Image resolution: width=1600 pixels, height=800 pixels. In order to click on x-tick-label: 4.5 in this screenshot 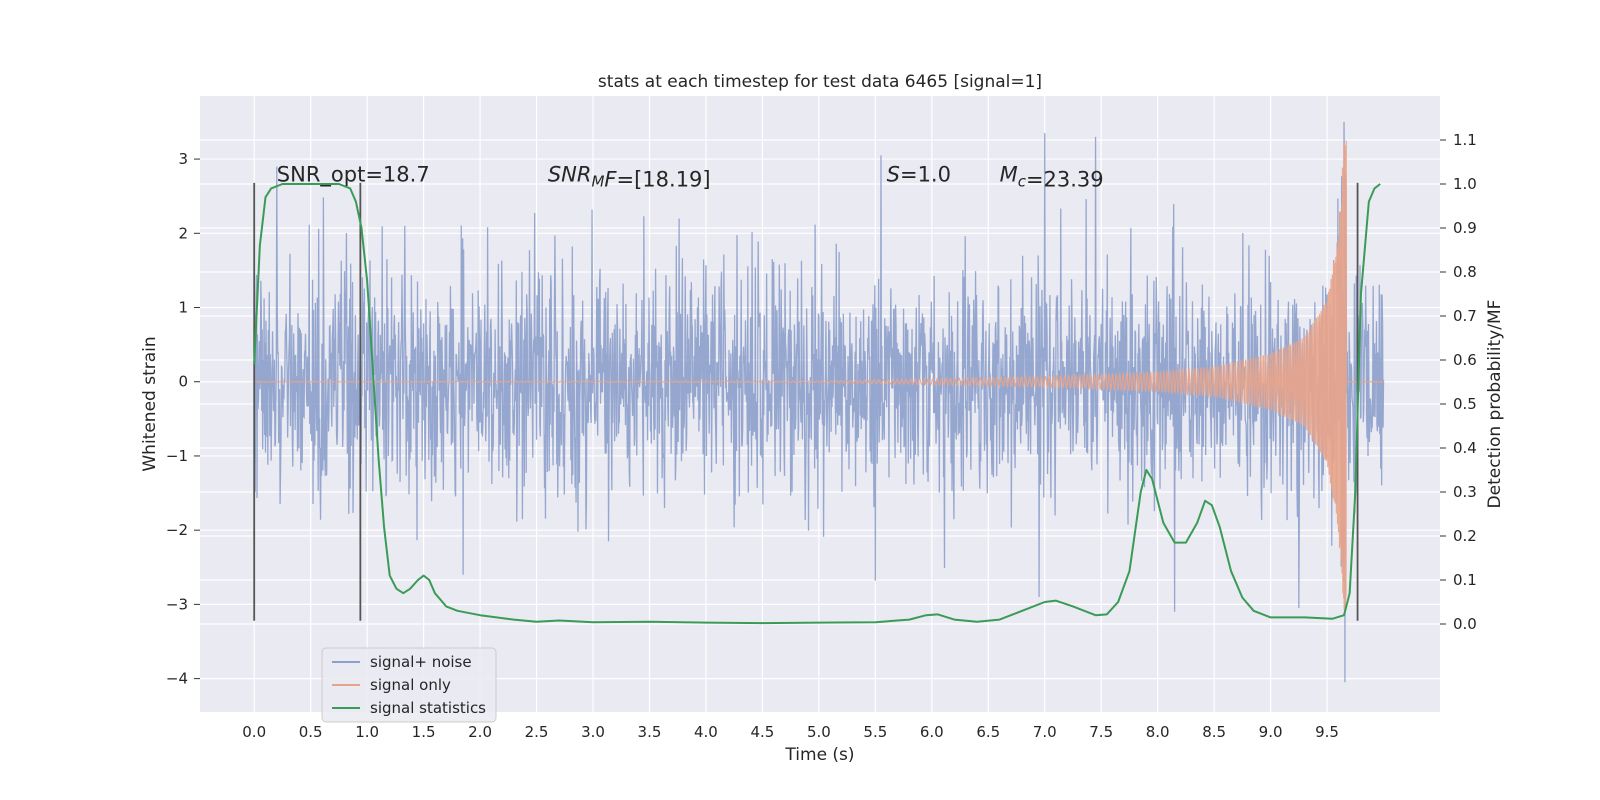, I will do `click(762, 732)`.